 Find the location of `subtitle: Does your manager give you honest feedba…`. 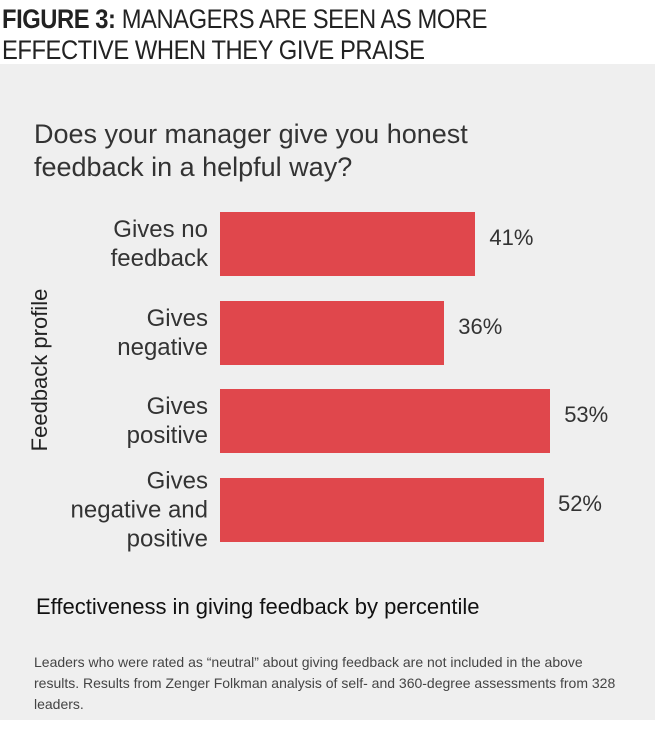

subtitle: Does your manager give you honest feedba… is located at coordinates (251, 150).